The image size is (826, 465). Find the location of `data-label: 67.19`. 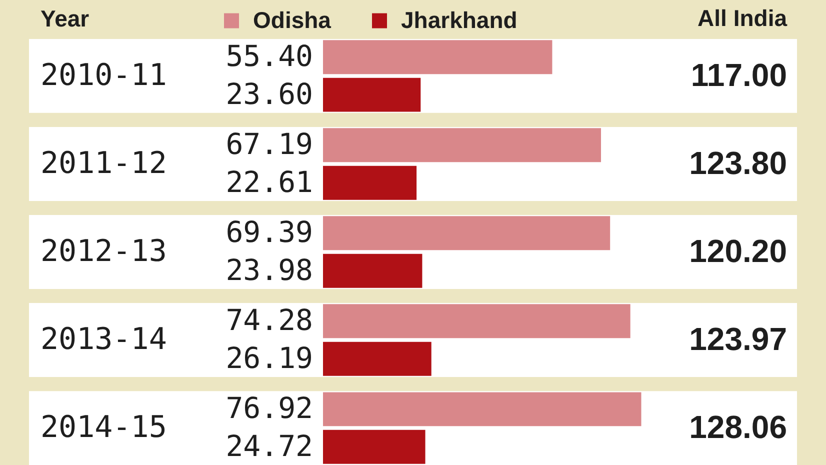

data-label: 67.19 is located at coordinates (269, 144).